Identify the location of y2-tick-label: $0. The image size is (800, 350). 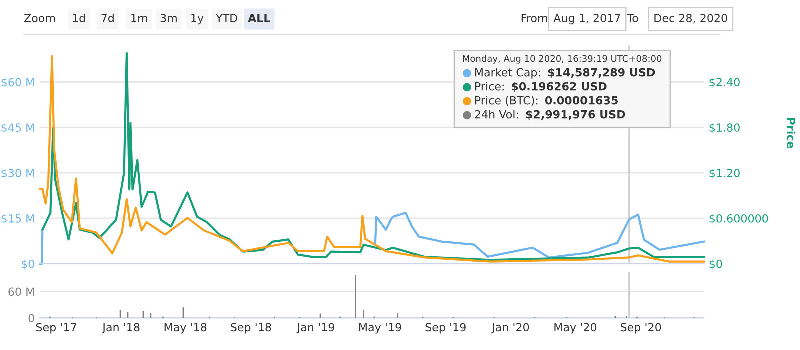
(716, 265).